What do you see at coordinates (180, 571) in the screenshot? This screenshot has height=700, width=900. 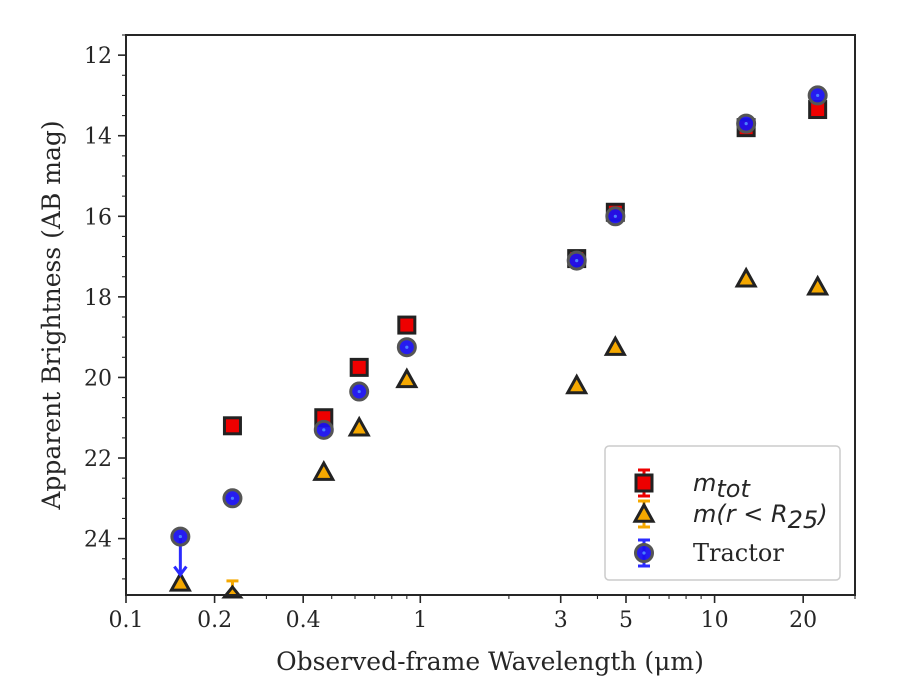 I see `limit-arrow-head` at bounding box center [180, 571].